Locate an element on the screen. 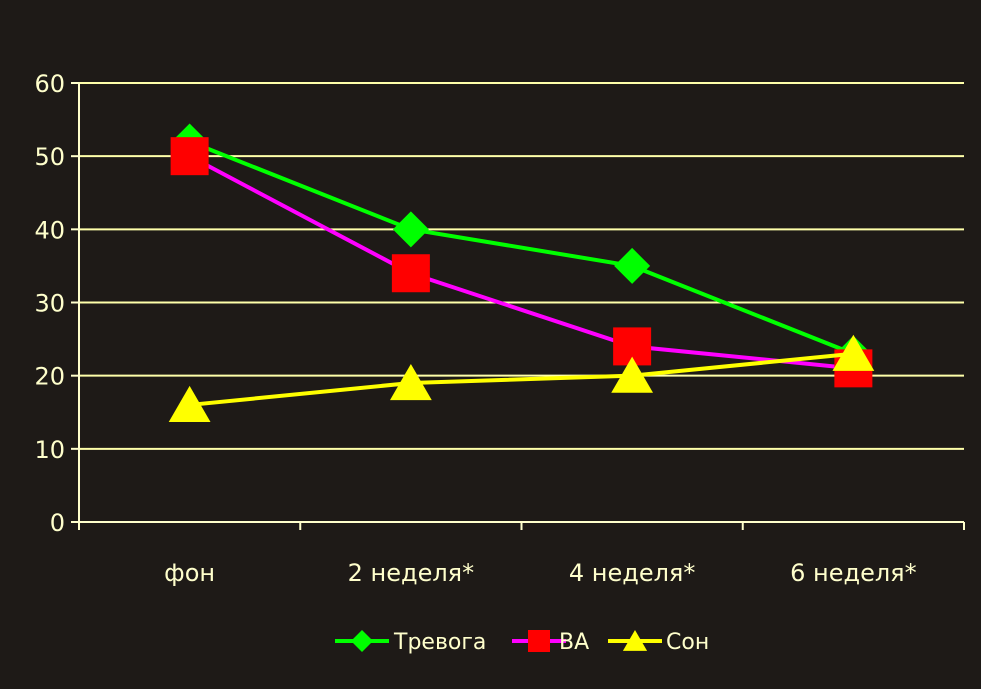 Image resolution: width=981 pixels, height=689 pixels. y-tick-label-50: 50 is located at coordinates (49, 157).